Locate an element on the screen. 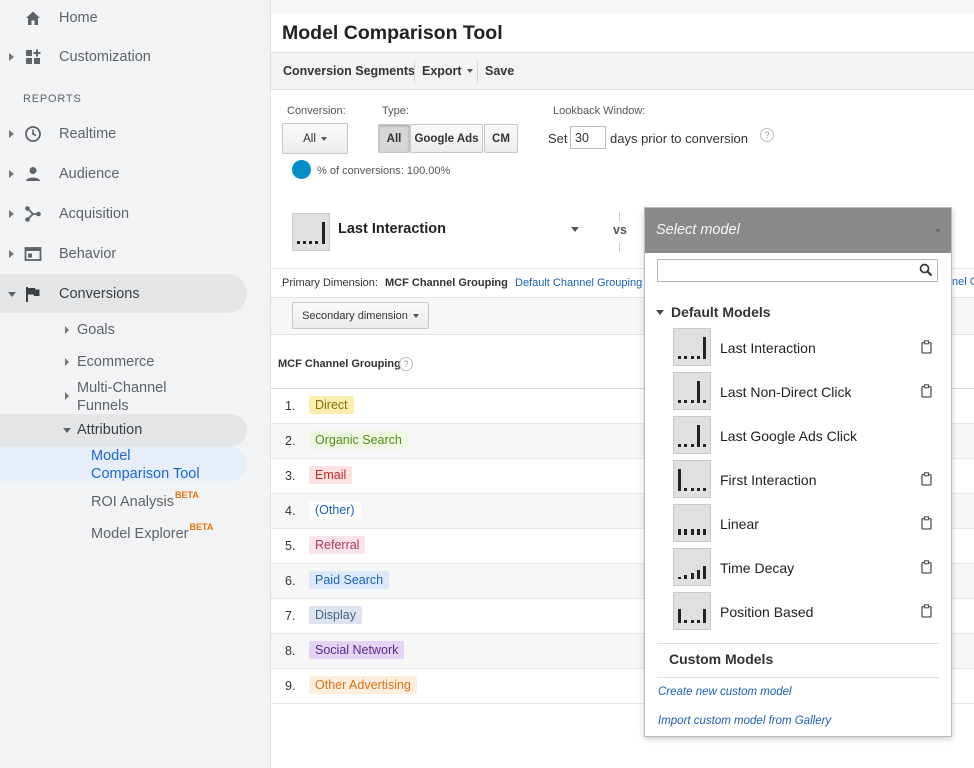 This screenshot has width=974, height=768. row-number: 4. is located at coordinates (290, 511).